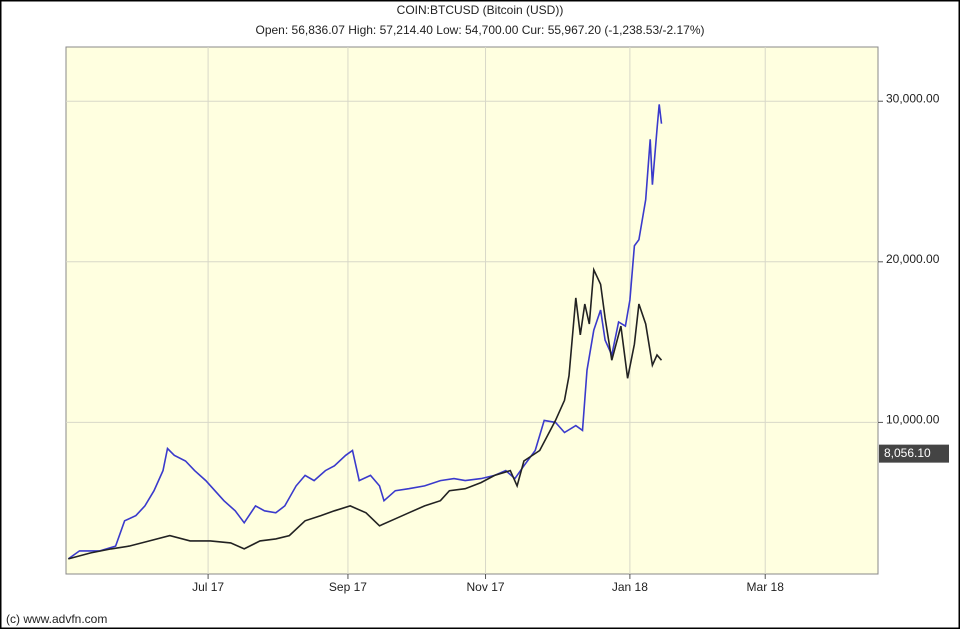  I want to click on last-value-box, so click(914, 453).